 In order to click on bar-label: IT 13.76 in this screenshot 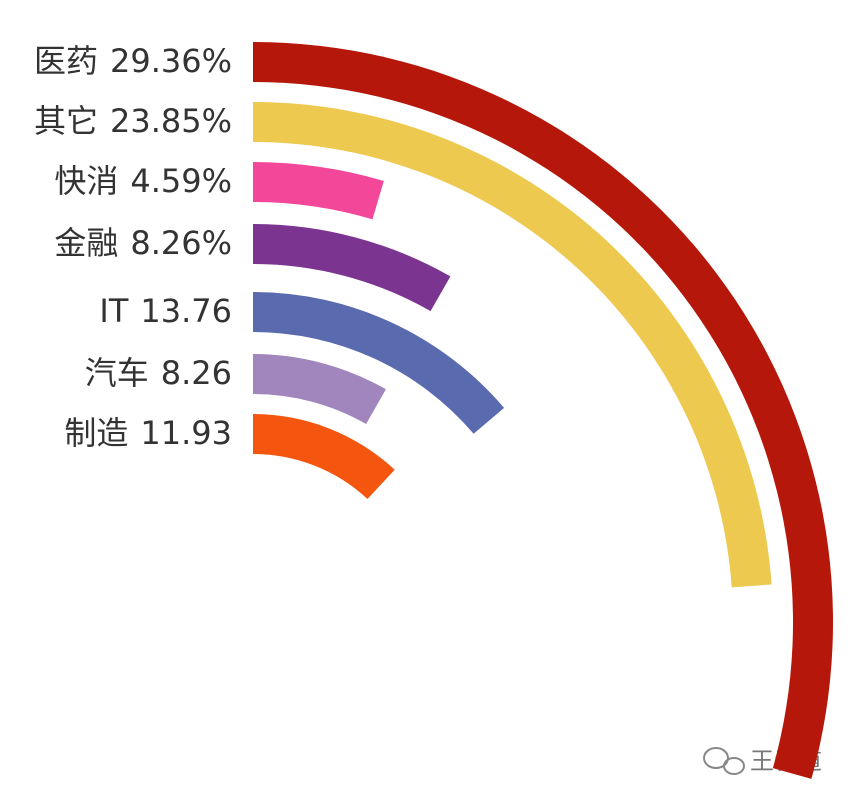, I will do `click(165, 311)`.